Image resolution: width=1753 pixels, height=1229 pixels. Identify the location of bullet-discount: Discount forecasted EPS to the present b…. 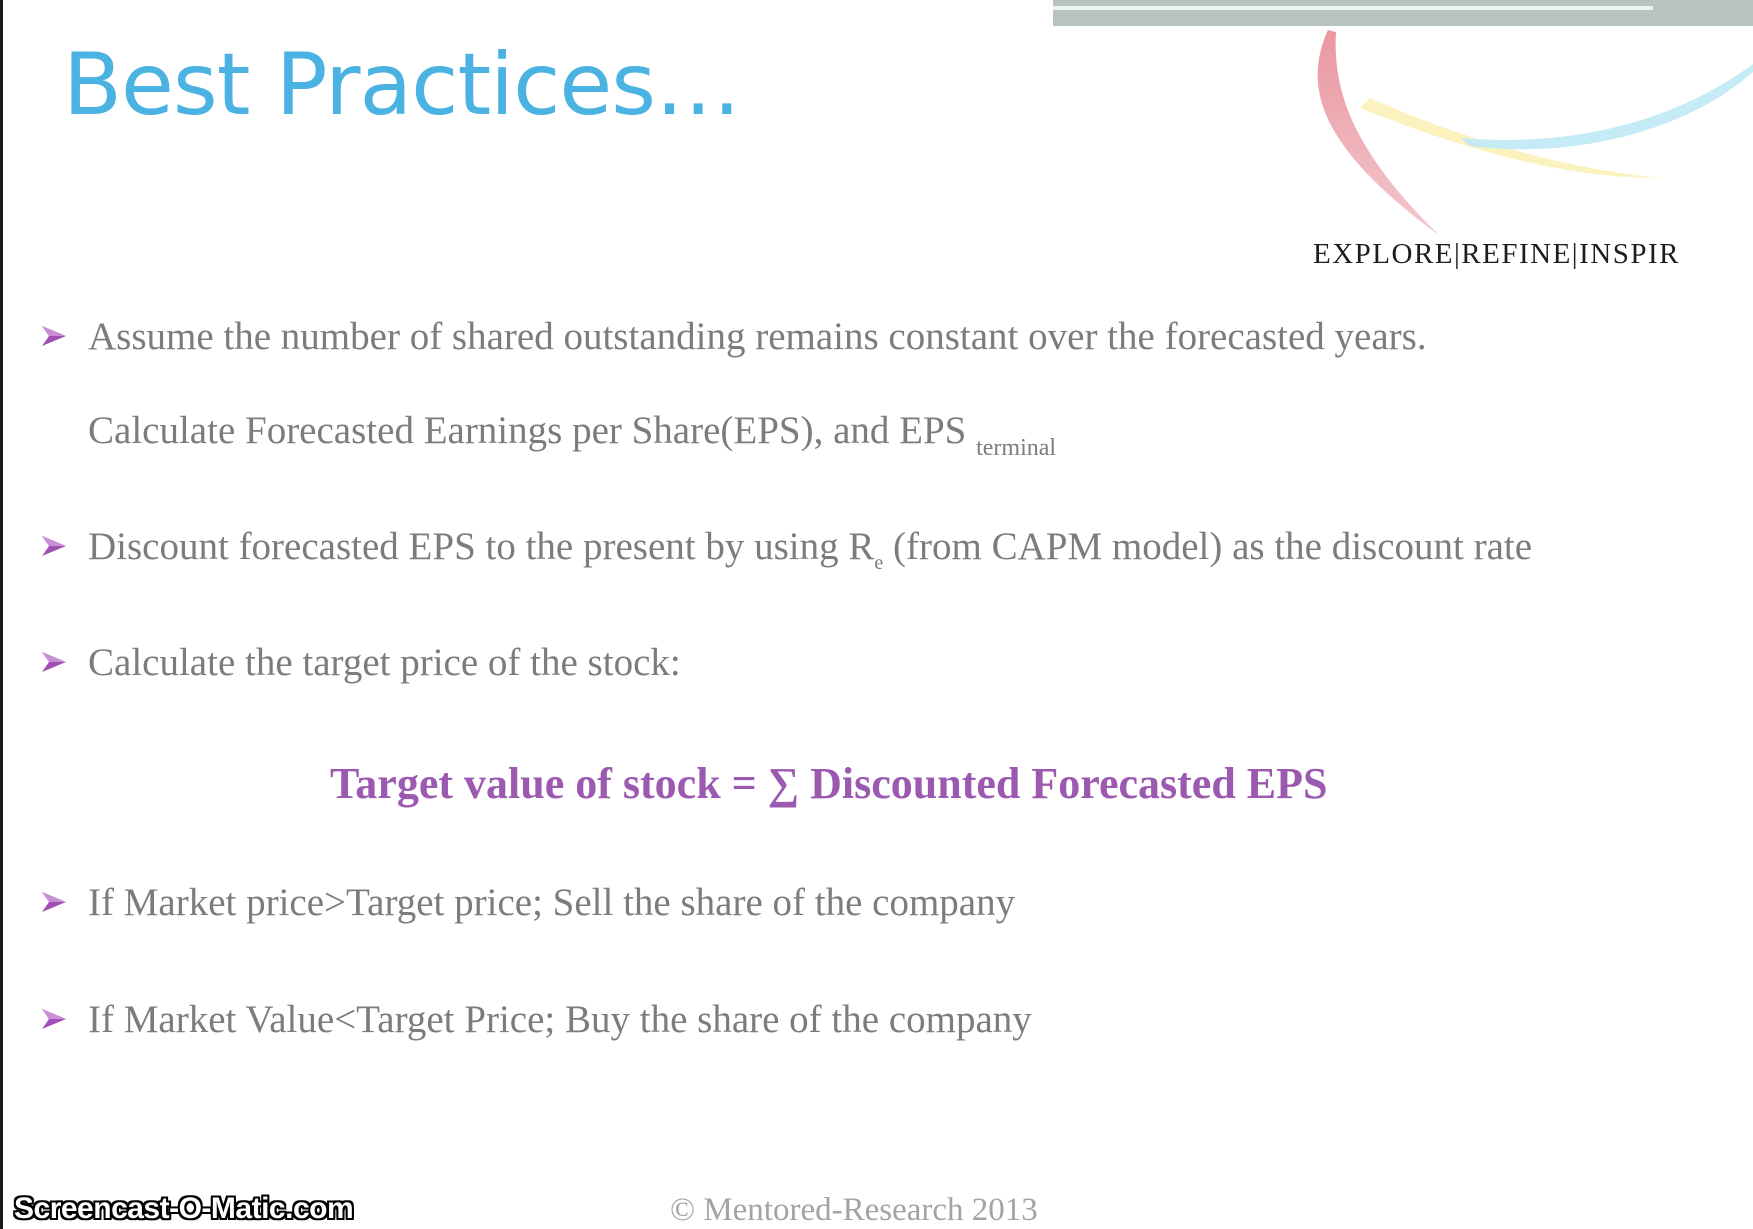
(810, 549).